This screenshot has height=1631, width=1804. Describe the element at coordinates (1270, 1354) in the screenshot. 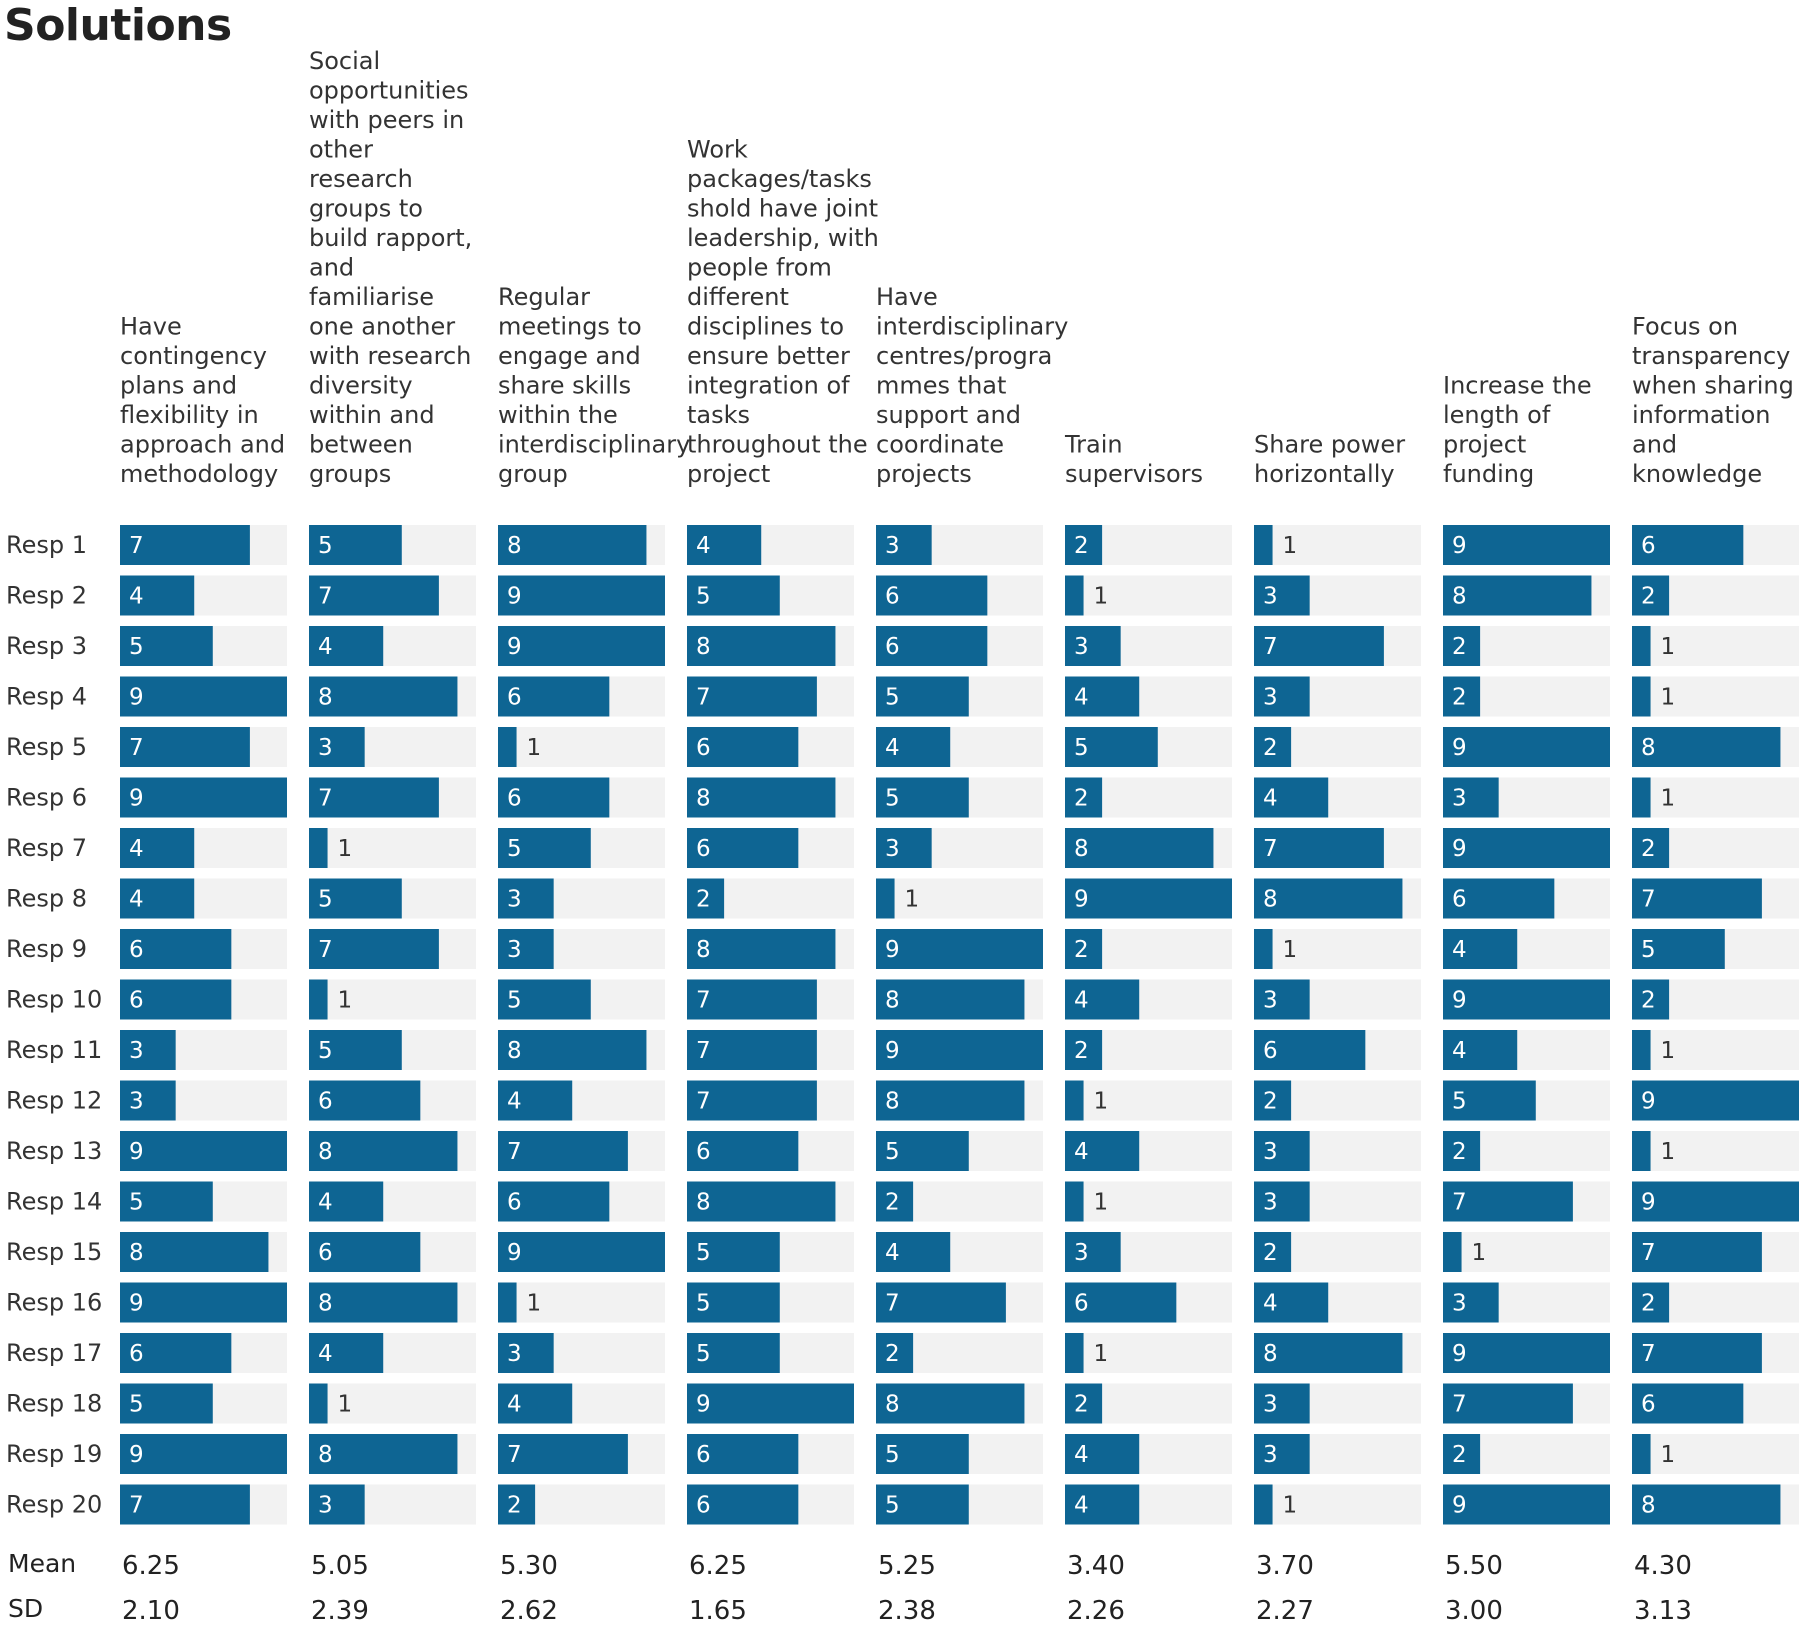

I see `value-label-r17-c7: 8` at that location.